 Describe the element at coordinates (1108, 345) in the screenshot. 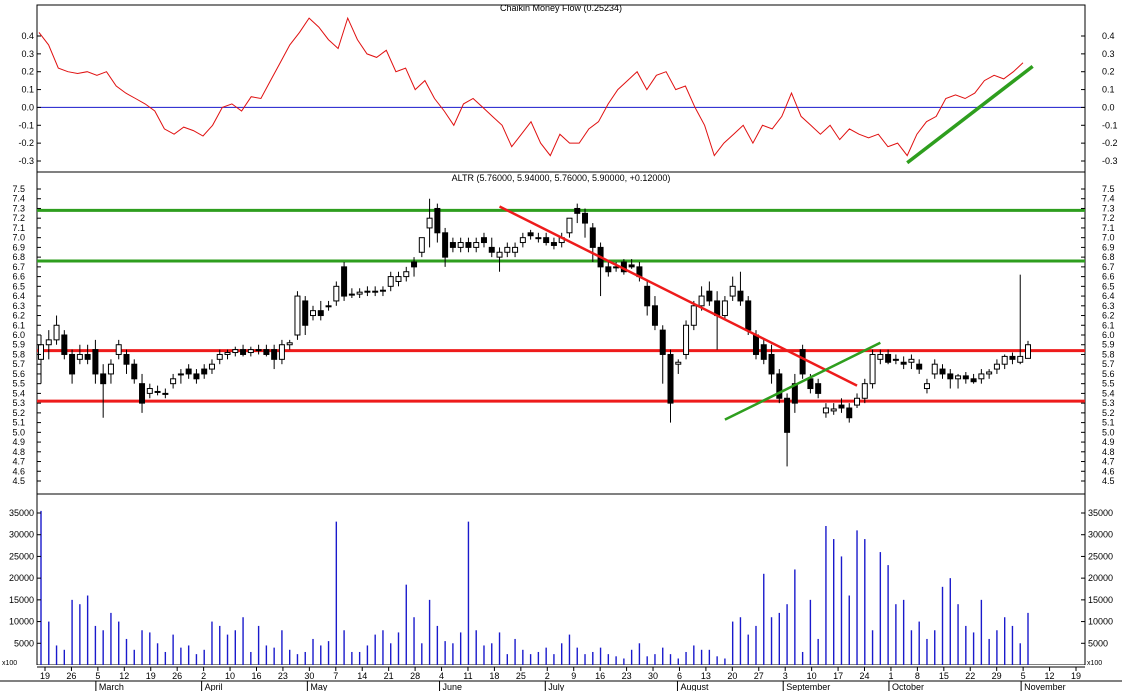

I see `price-tick-label-right: 5.9` at that location.